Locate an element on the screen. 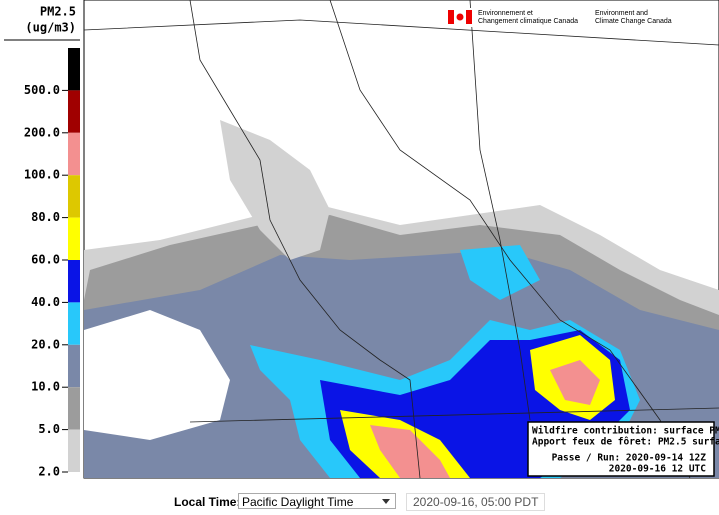  flag-leaf is located at coordinates (460, 17).